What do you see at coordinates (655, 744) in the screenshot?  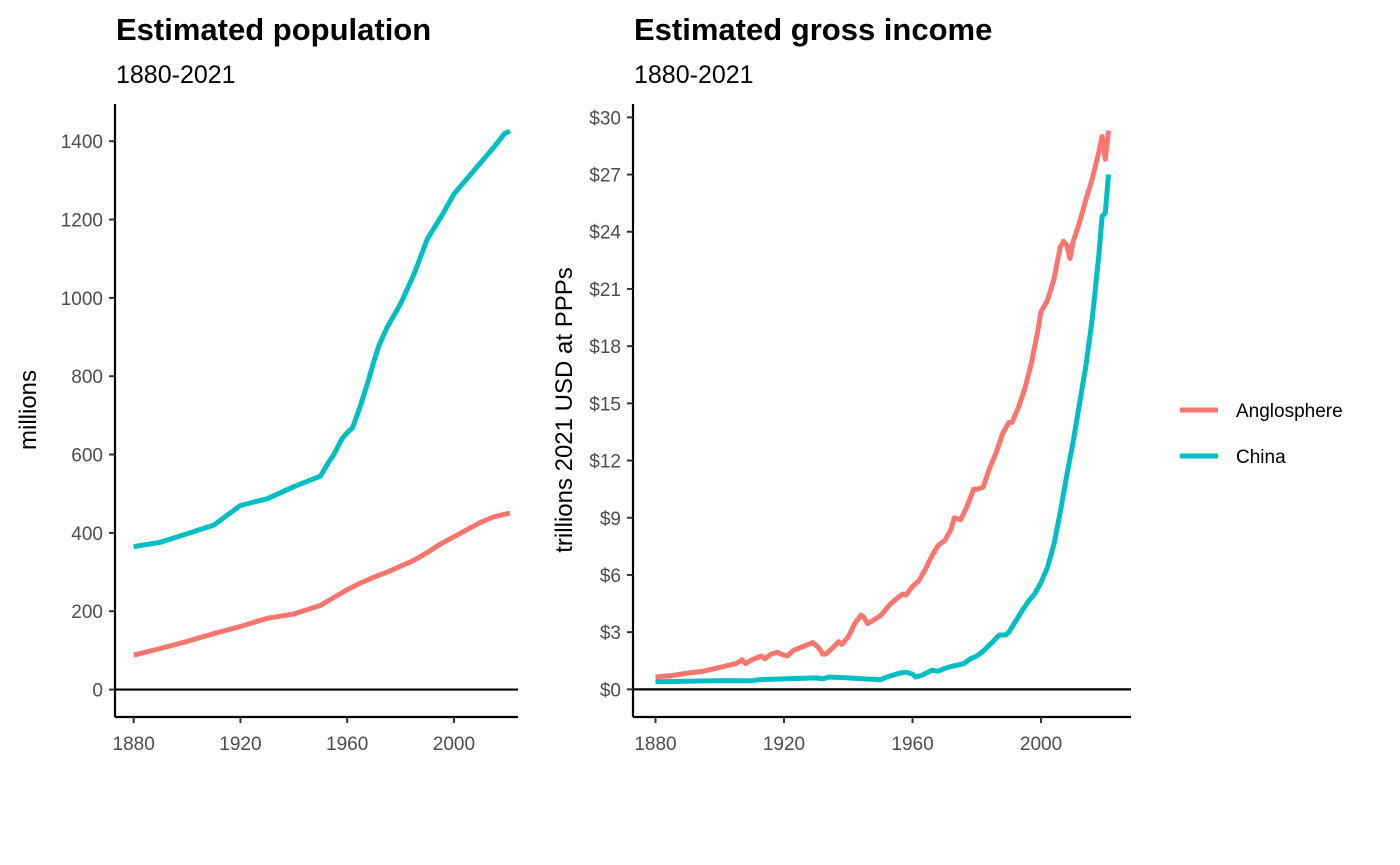 I see `income-x-tick-label: 1880` at bounding box center [655, 744].